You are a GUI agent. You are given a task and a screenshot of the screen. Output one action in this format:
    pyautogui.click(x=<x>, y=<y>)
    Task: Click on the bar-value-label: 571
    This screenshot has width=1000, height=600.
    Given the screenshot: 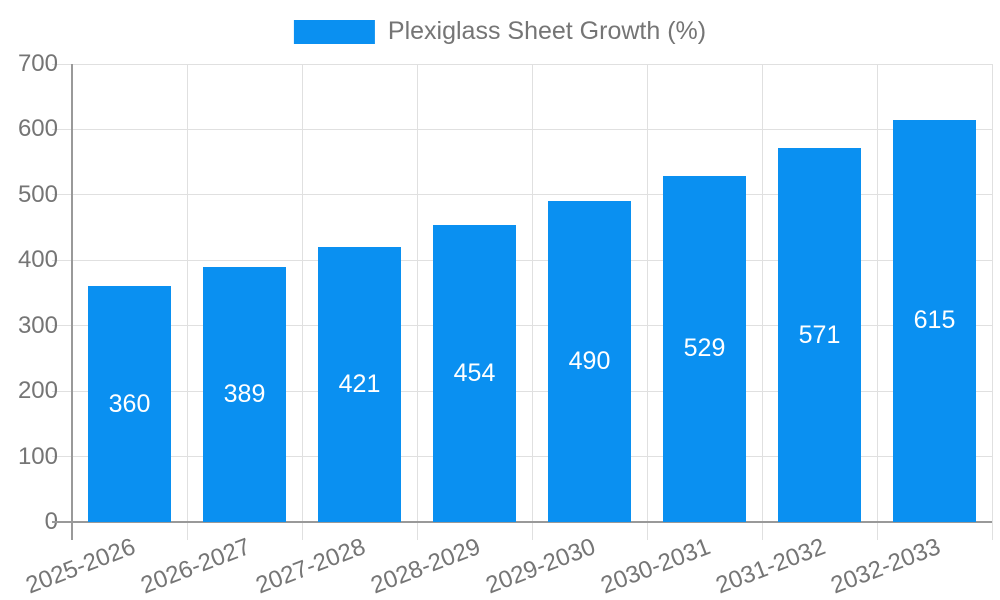 What is the action you would take?
    pyautogui.click(x=819, y=334)
    